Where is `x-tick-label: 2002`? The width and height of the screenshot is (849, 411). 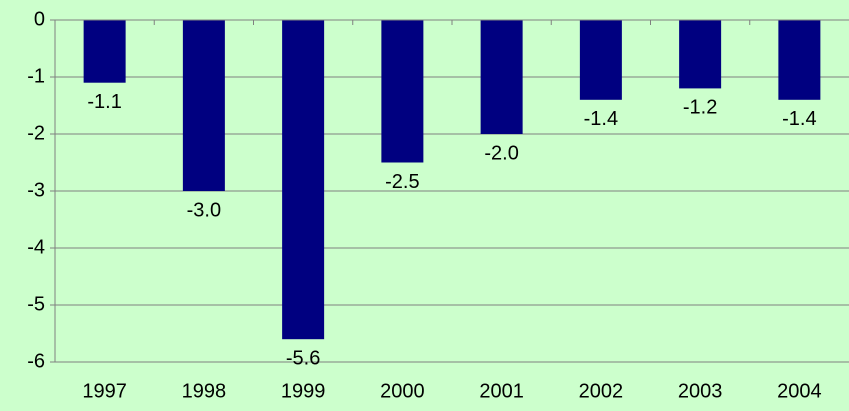
x-tick-label: 2002 is located at coordinates (601, 391).